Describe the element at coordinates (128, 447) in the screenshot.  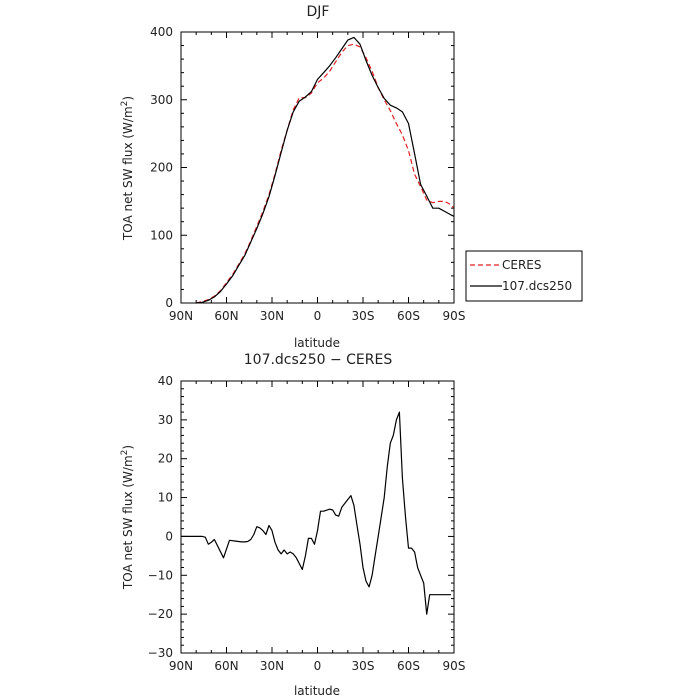
I see `bottom-y-axis-label-tail: )` at that location.